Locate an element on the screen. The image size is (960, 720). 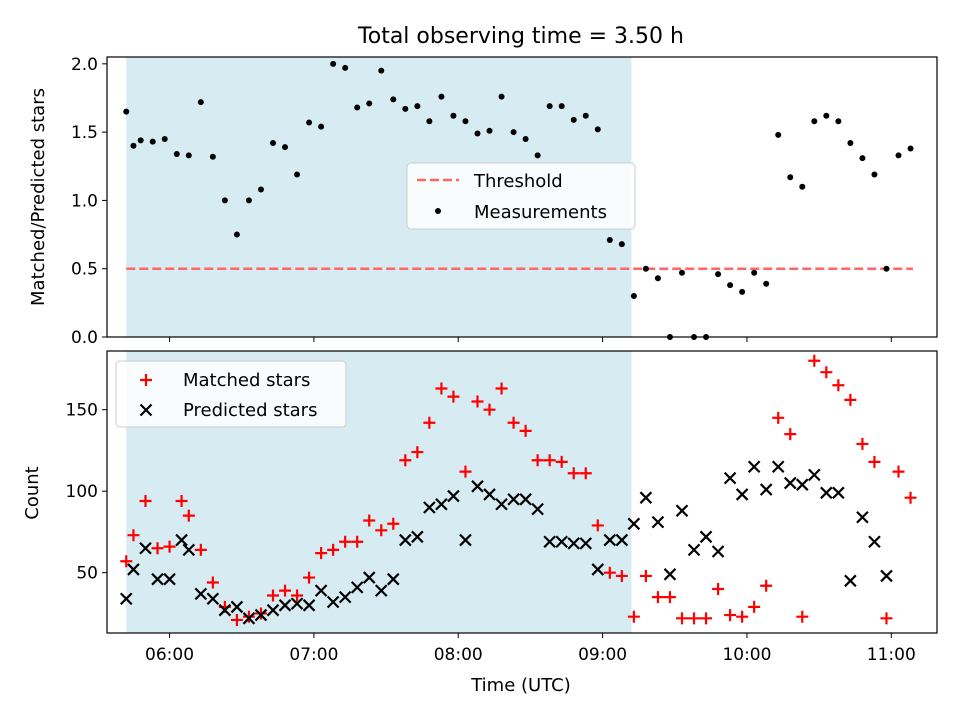
legend-box is located at coordinates (521, 196).